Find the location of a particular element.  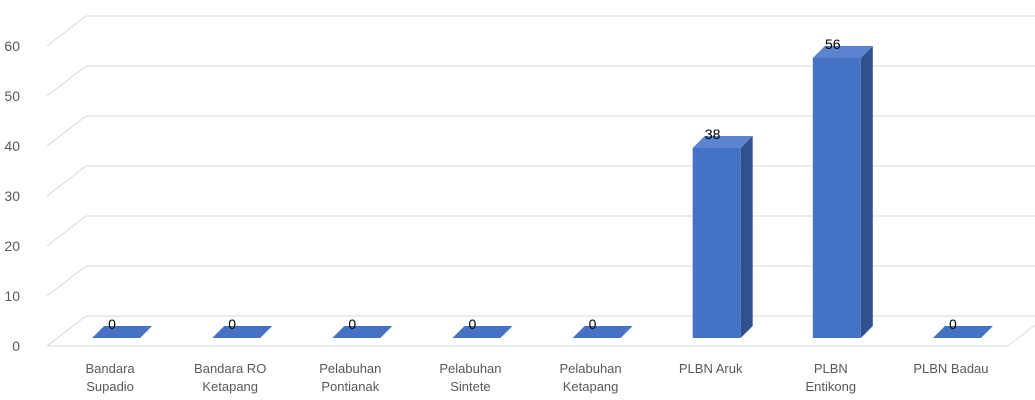

floor-right-edge is located at coordinates (1021, 335).